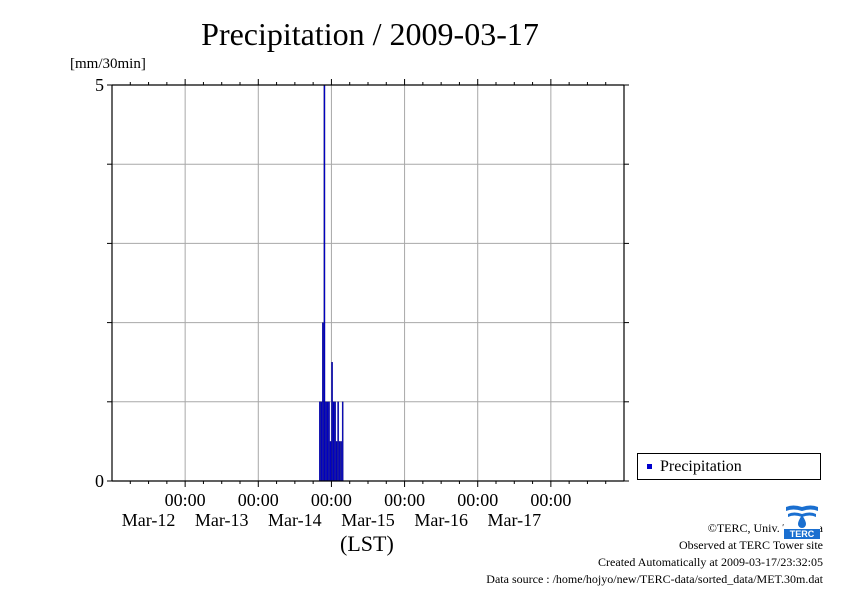 This screenshot has width=842, height=595. What do you see at coordinates (149, 520) in the screenshot?
I see `x-tick-date-label: Mar-12` at bounding box center [149, 520].